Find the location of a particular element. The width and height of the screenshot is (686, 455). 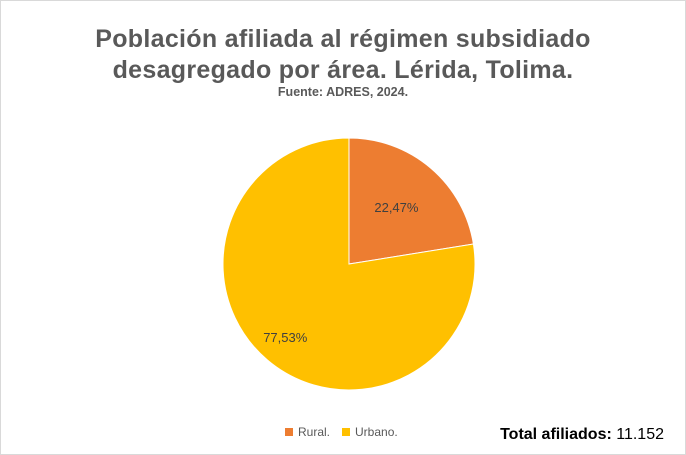

legend-item-rural: Rural. is located at coordinates (307, 432).